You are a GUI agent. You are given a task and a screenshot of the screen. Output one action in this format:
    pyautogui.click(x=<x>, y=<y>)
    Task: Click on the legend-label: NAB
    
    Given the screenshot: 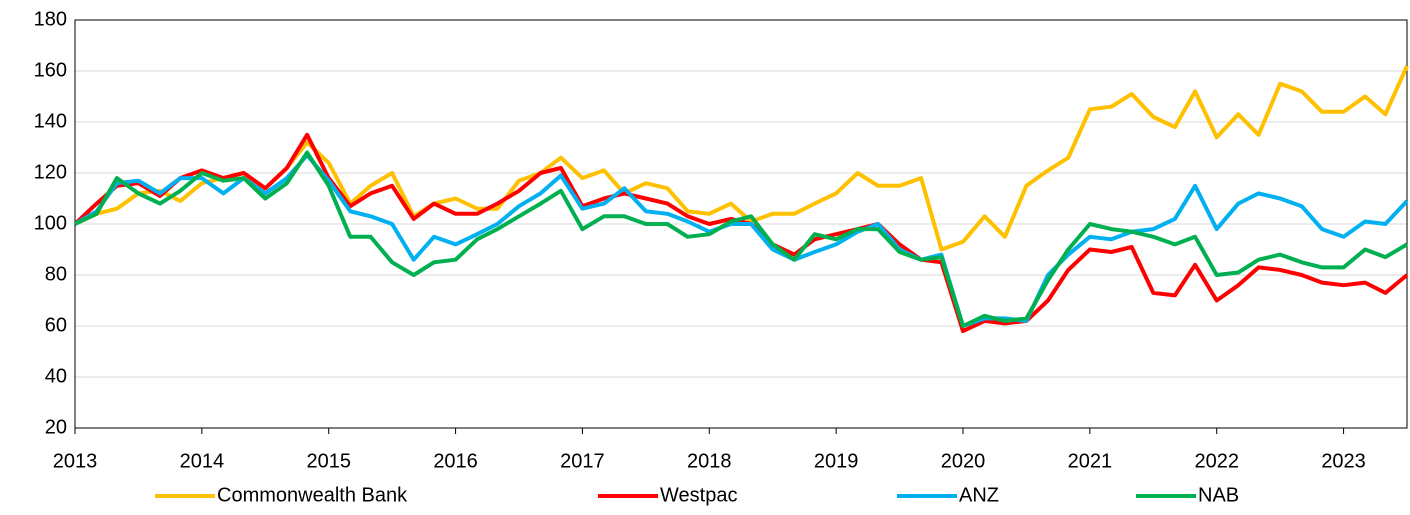 What is the action you would take?
    pyautogui.click(x=1218, y=495)
    